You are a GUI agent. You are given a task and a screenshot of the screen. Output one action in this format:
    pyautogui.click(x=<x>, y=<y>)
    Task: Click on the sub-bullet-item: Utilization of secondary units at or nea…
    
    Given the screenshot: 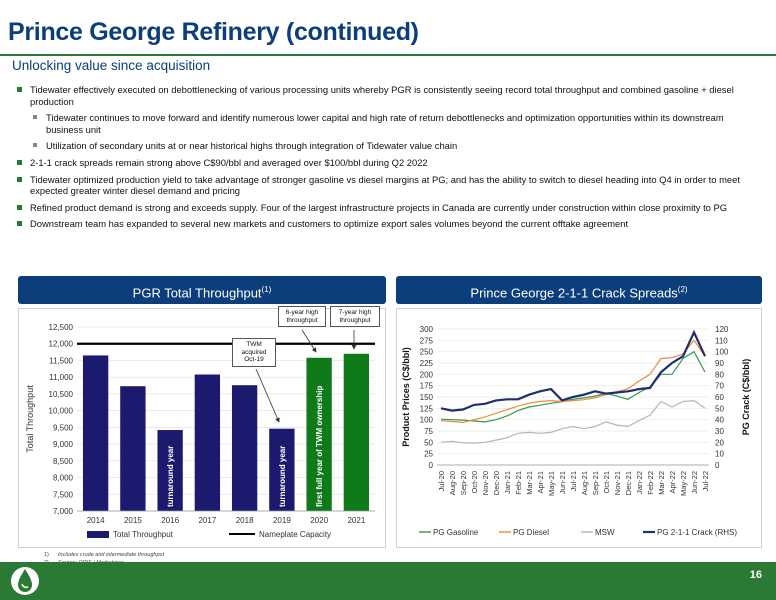 What is the action you would take?
    pyautogui.click(x=389, y=146)
    